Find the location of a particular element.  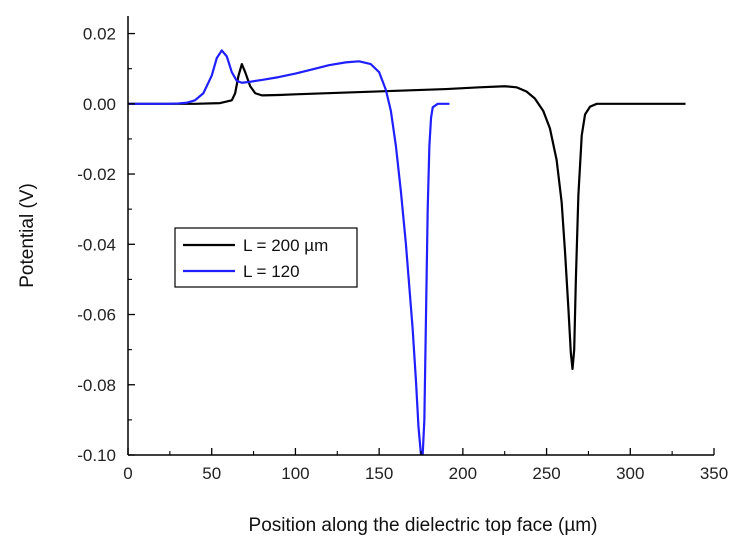

x-tick-label: 200 is located at coordinates (463, 473).